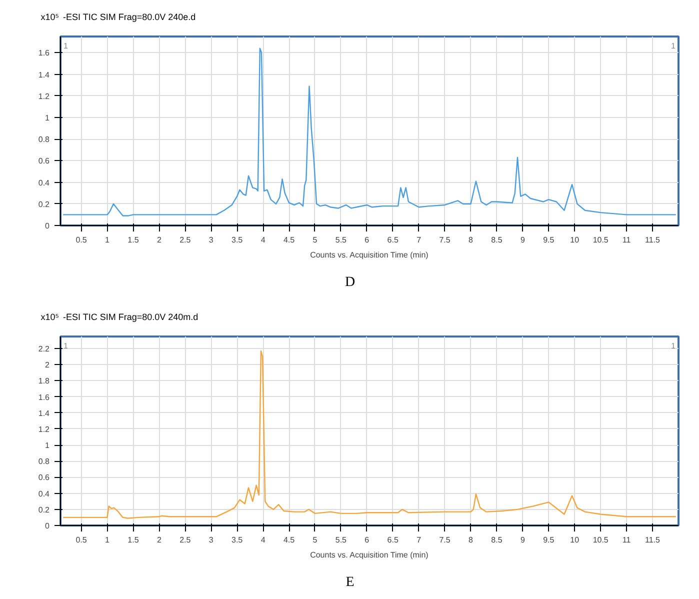  I want to click on y-tick-label: 2.2, so click(44, 349).